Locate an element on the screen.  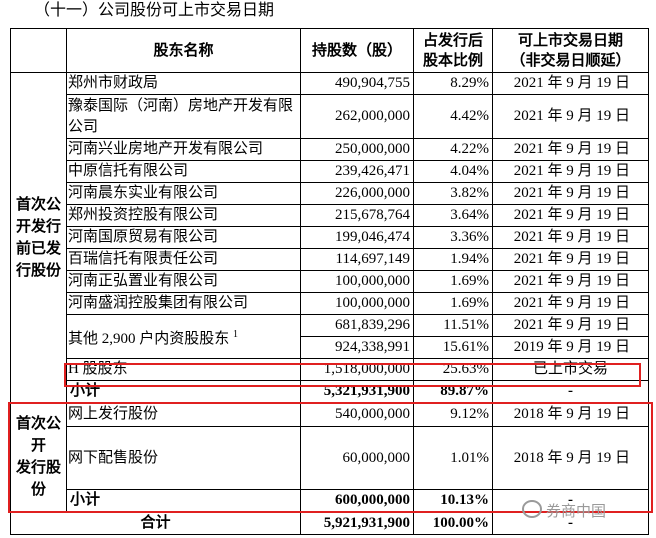
ratio-cell: 3.64% is located at coordinates (453, 215).